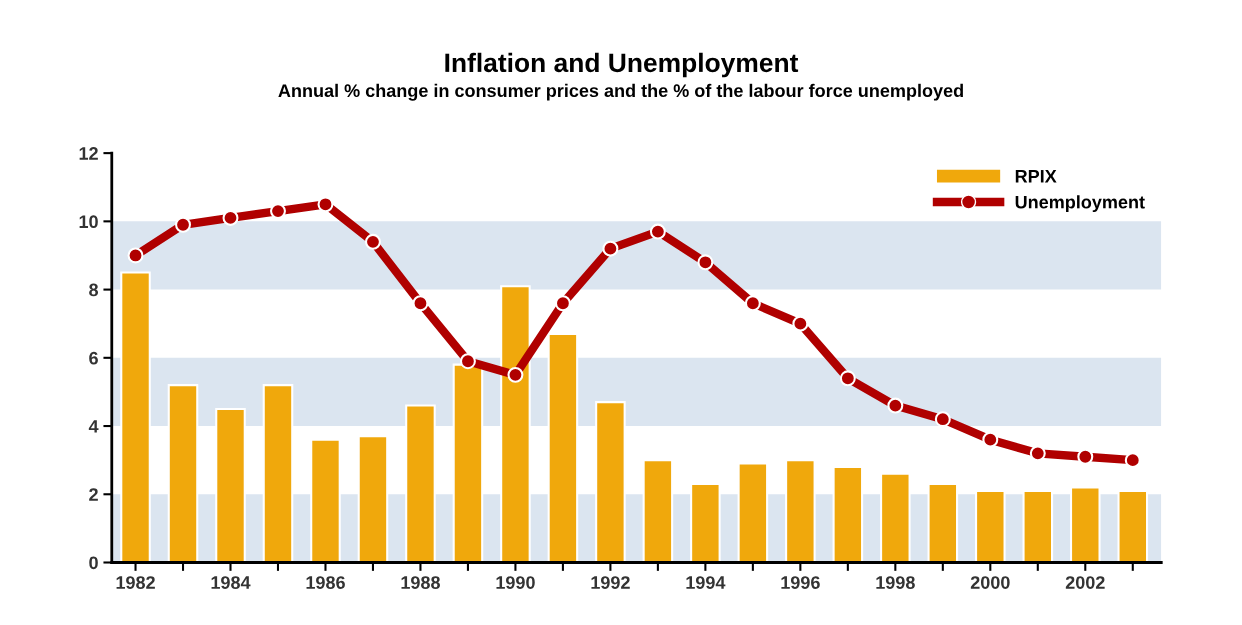 Image resolution: width=1242 pixels, height=625 pixels. I want to click on y-tick-label: 0, so click(93, 563).